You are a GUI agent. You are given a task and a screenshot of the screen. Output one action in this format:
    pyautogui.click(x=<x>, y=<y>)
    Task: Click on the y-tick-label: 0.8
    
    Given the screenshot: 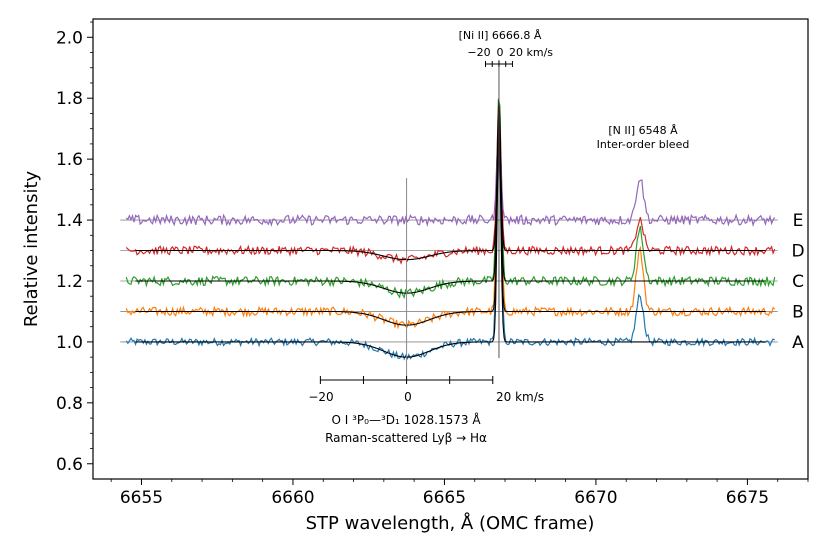 What is the action you would take?
    pyautogui.click(x=69, y=404)
    